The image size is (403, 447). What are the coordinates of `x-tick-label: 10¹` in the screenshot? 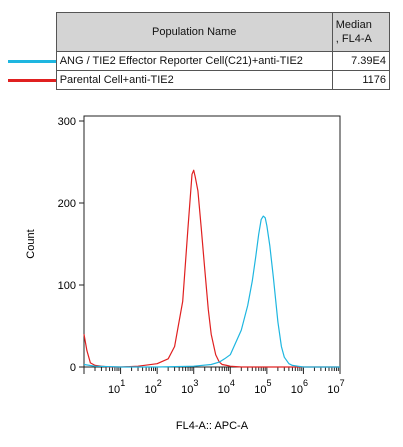 It's located at (116, 387).